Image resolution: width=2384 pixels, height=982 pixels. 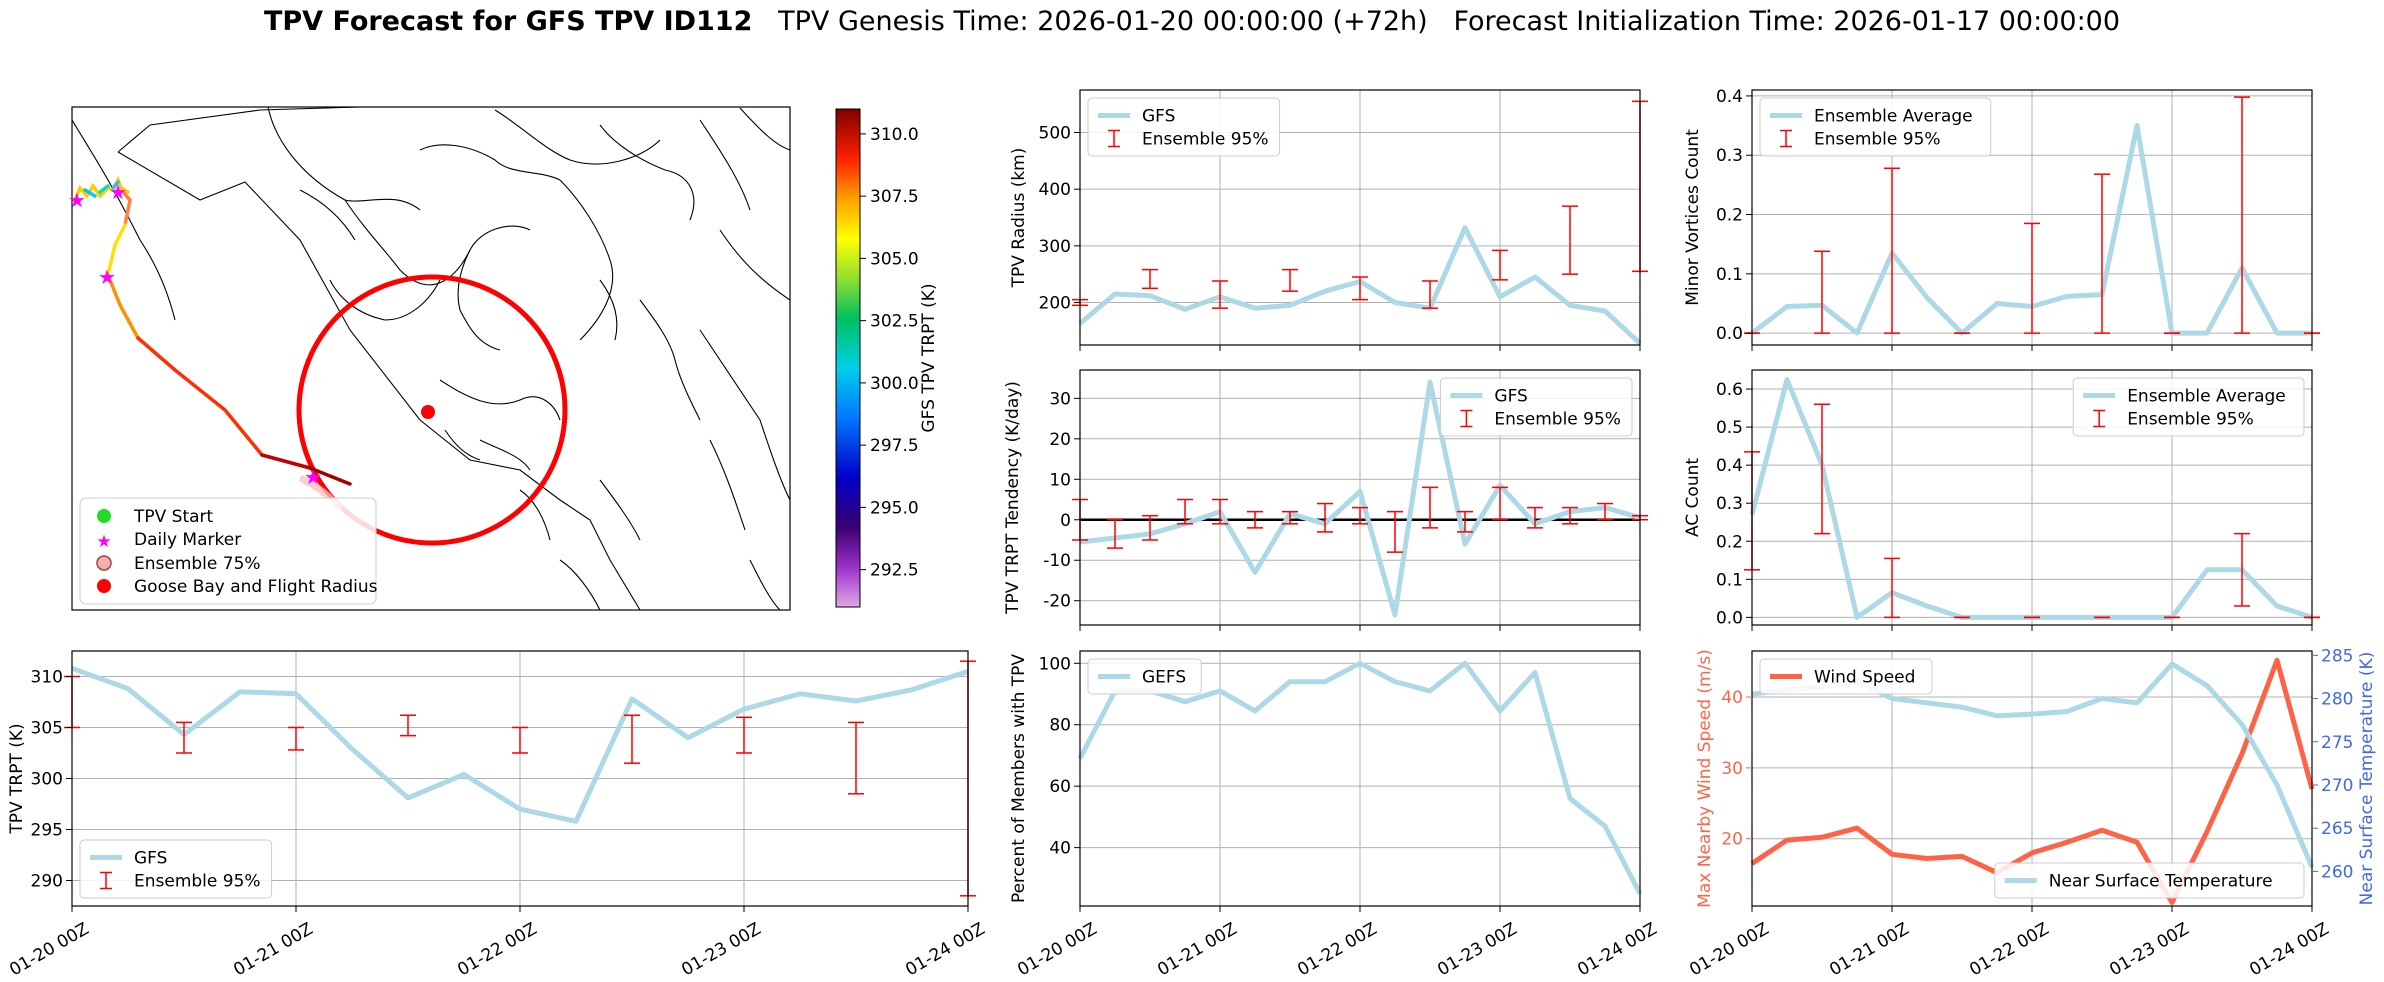 I want to click on figure-title-bold: TPV Forecast for GFS TPV ID112, so click(x=508, y=21).